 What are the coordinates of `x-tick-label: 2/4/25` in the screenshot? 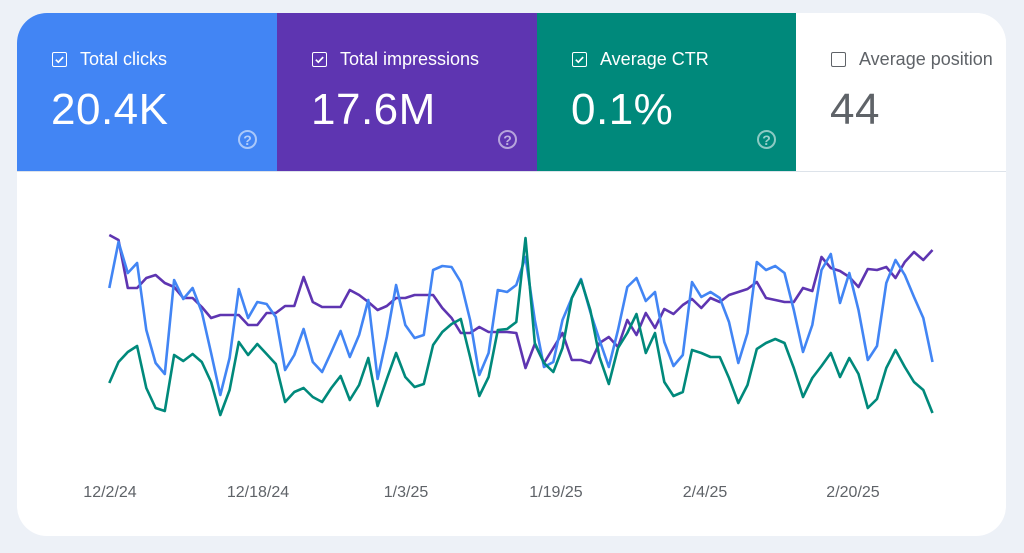 It's located at (705, 492).